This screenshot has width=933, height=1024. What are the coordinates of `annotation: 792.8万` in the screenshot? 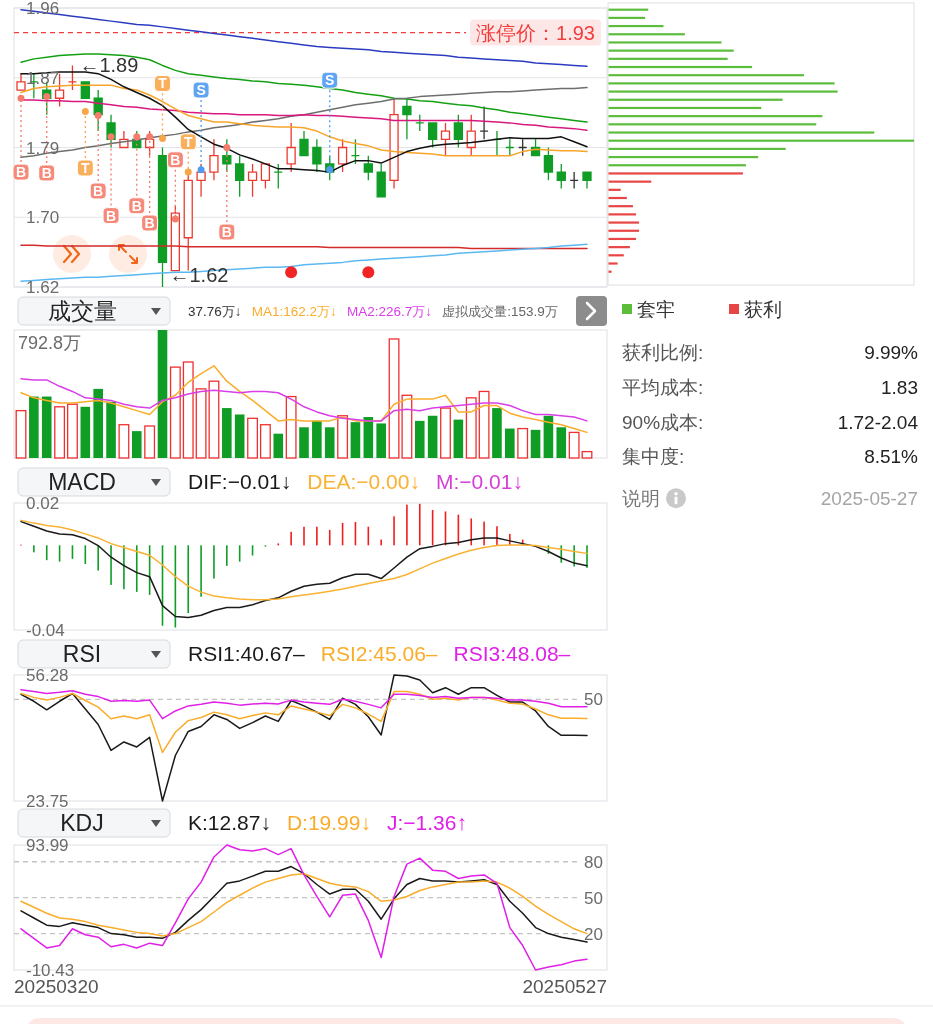 It's located at (50, 343).